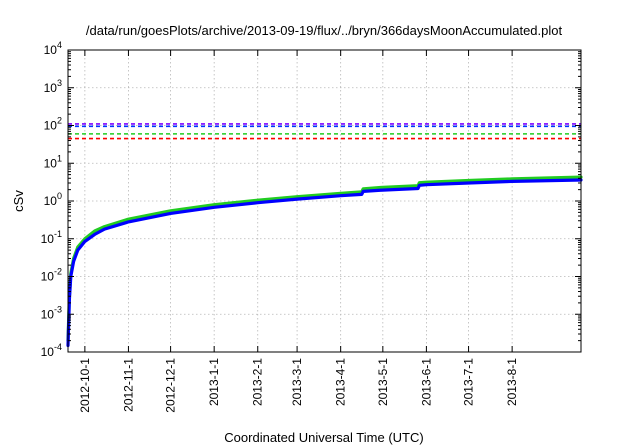 The image size is (640, 448). Describe the element at coordinates (297, 382) in the screenshot. I see `x-tick-label: 2013-3-1` at that location.